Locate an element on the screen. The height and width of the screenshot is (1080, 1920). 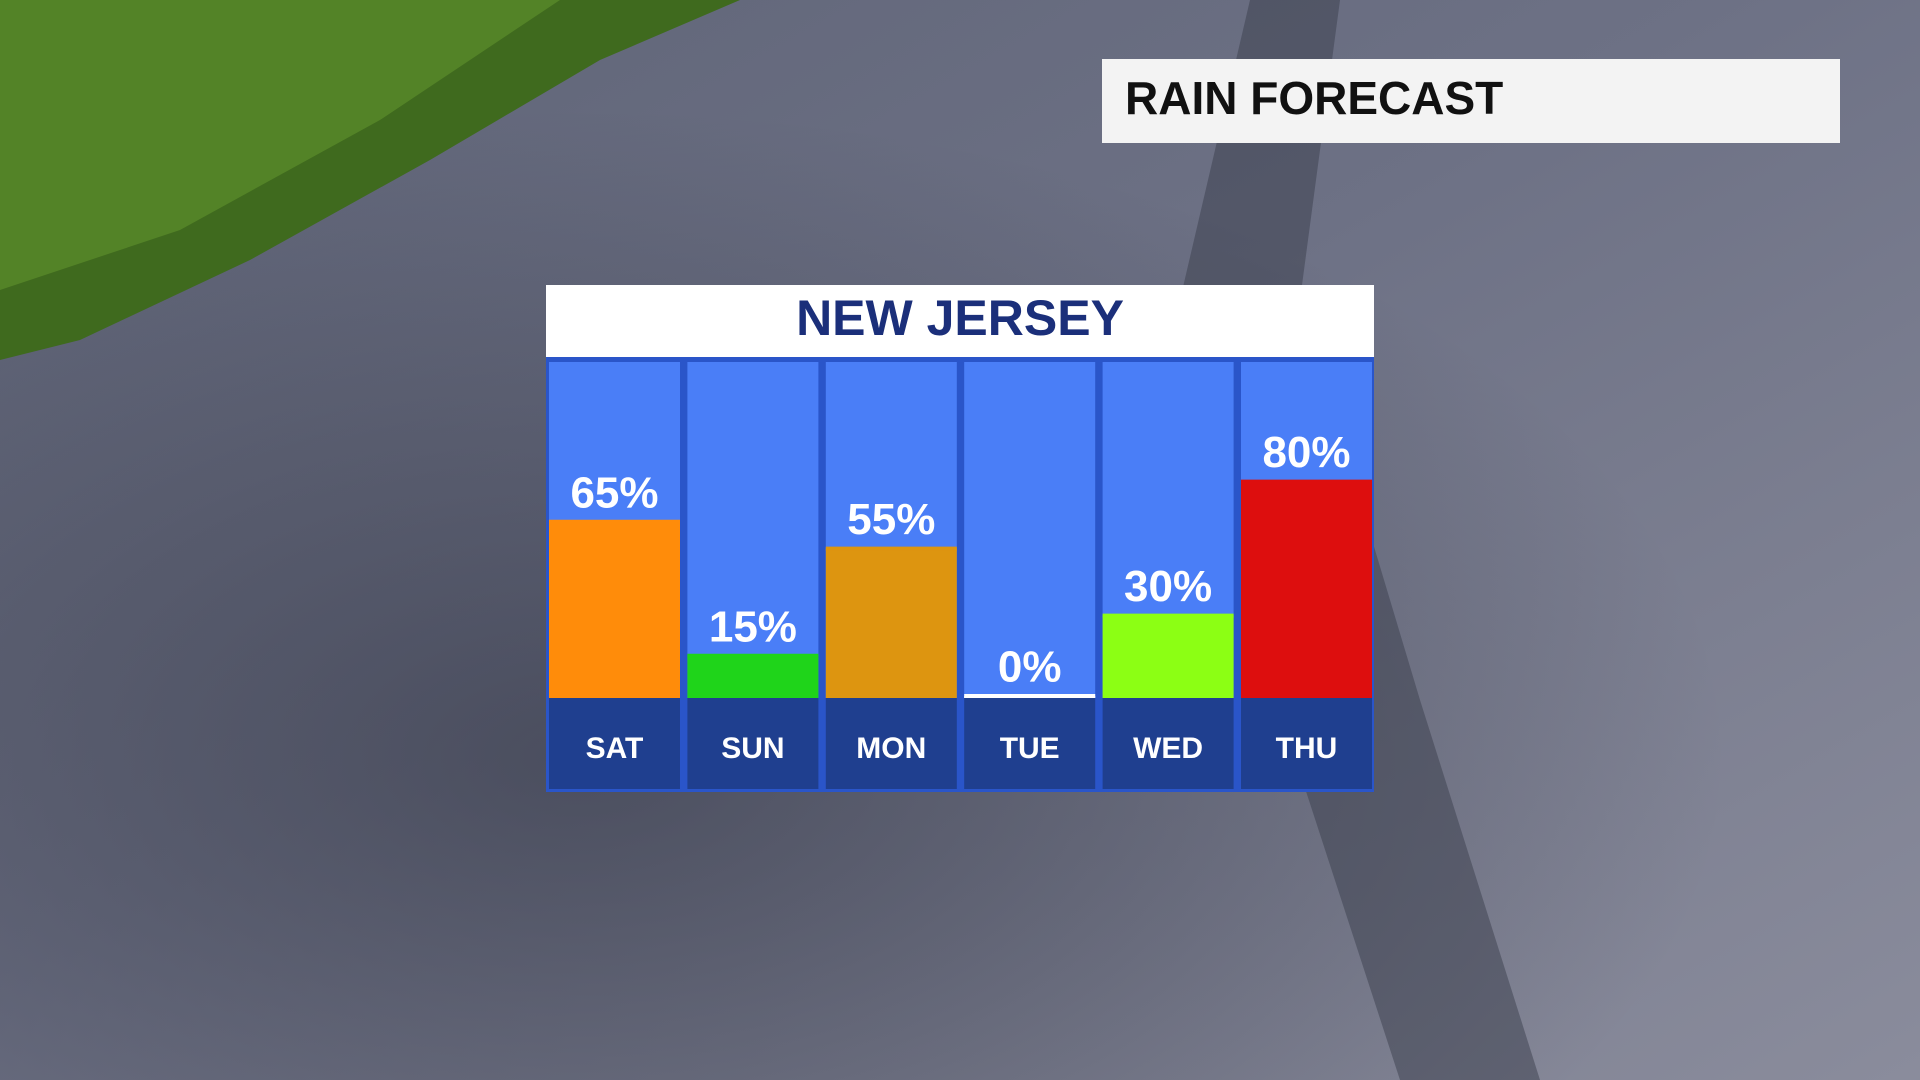
value-label: 65% is located at coordinates (614, 492).